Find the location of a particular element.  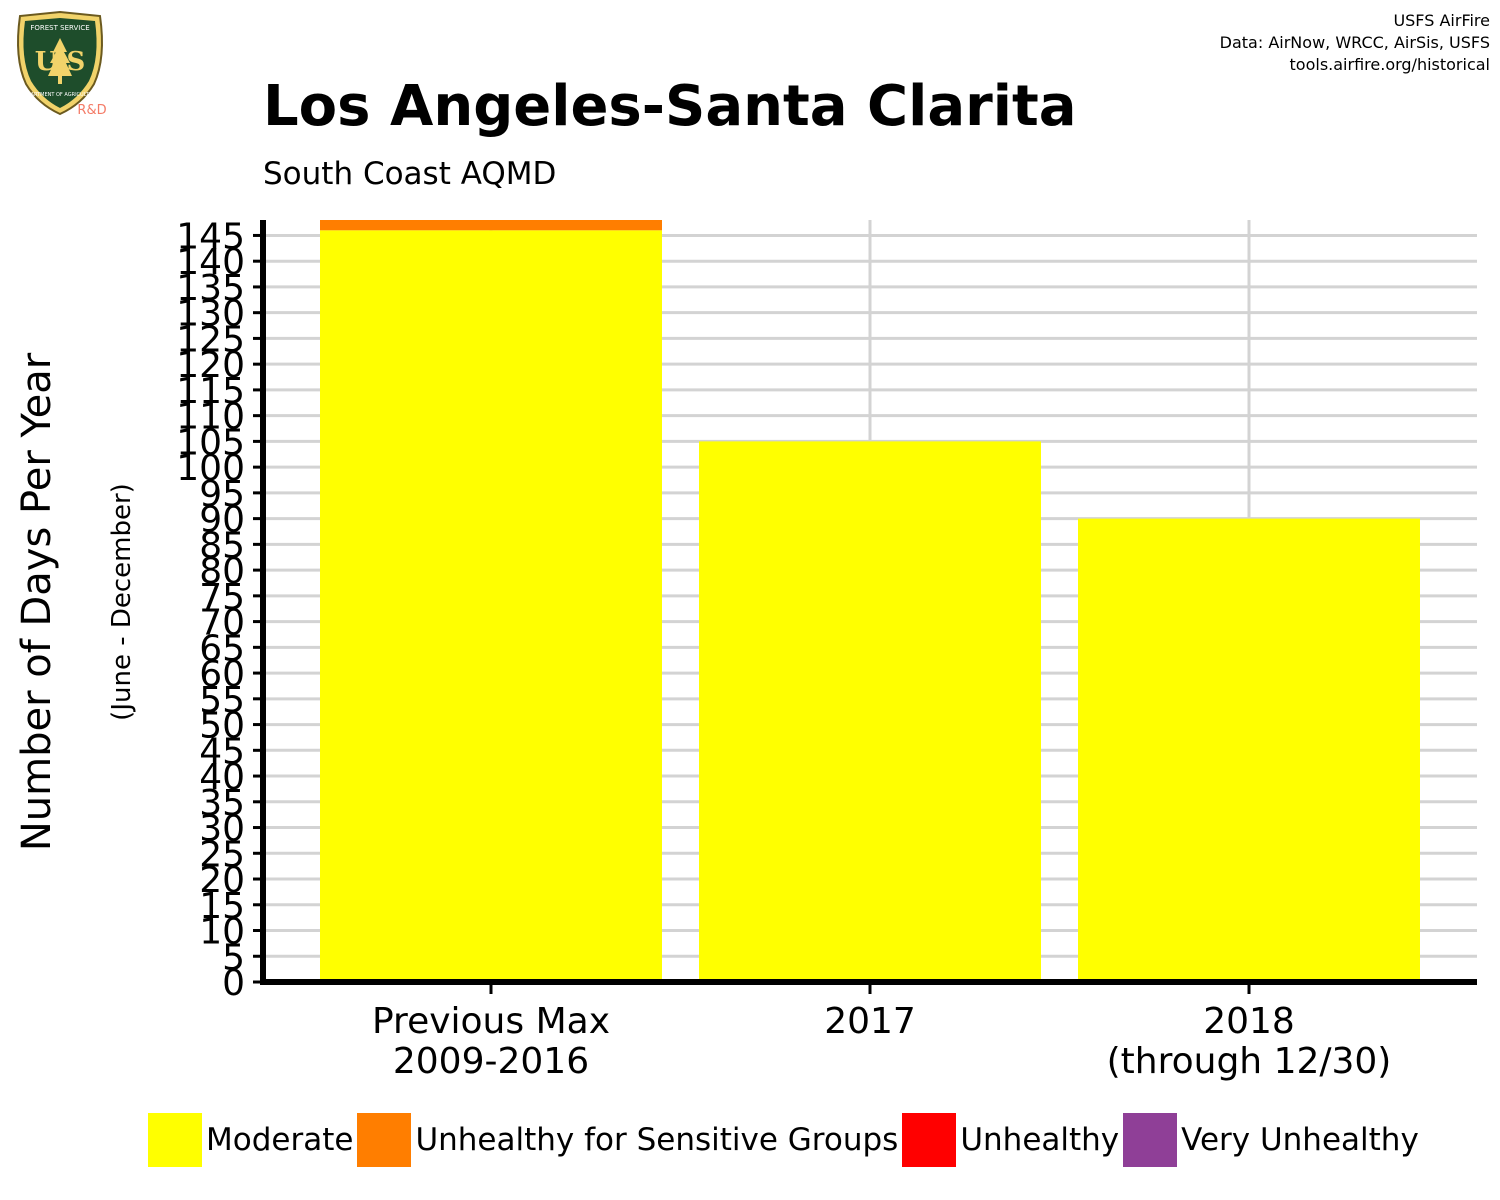

y-tick-label: 115 is located at coordinates (210, 391).